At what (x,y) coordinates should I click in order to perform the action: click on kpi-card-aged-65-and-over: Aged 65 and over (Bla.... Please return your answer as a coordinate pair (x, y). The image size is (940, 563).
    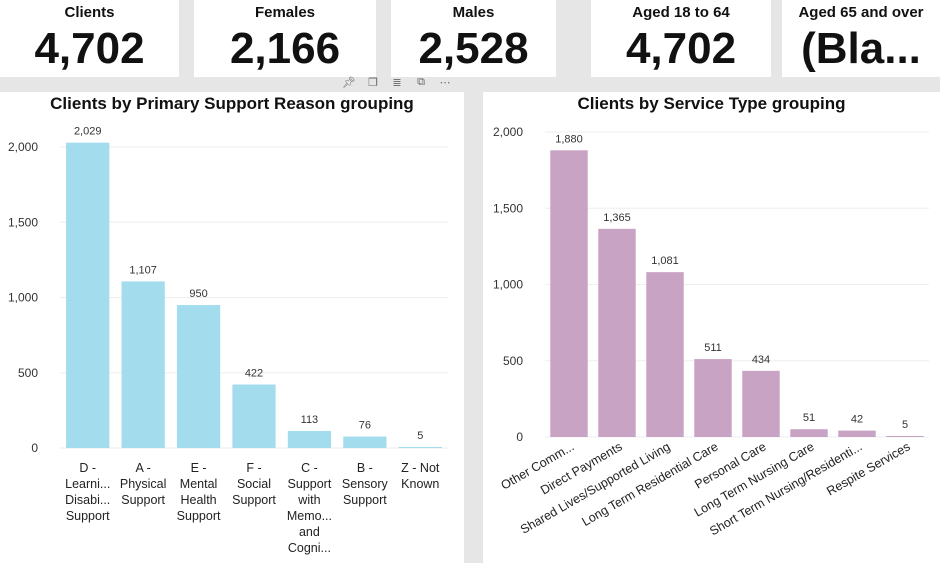
    Looking at the image, I should click on (861, 38).